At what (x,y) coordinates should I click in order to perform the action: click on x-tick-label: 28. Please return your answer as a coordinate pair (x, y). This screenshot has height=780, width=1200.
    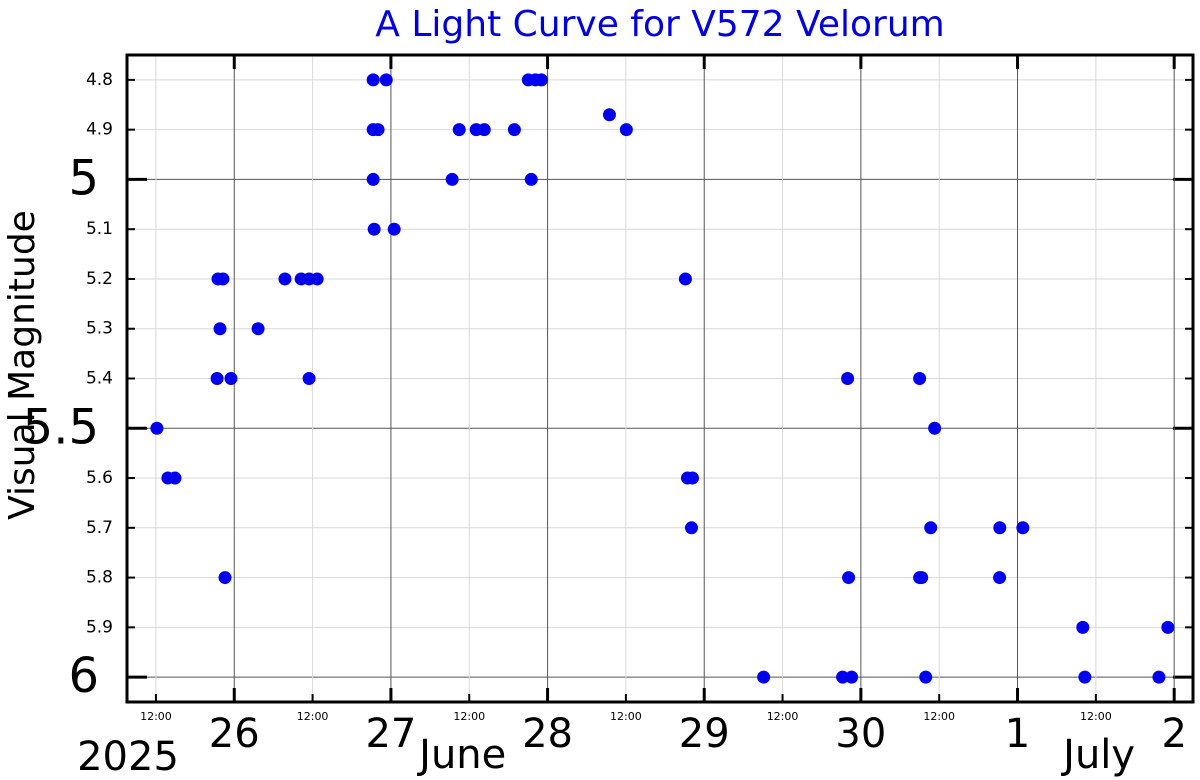
    Looking at the image, I should click on (547, 734).